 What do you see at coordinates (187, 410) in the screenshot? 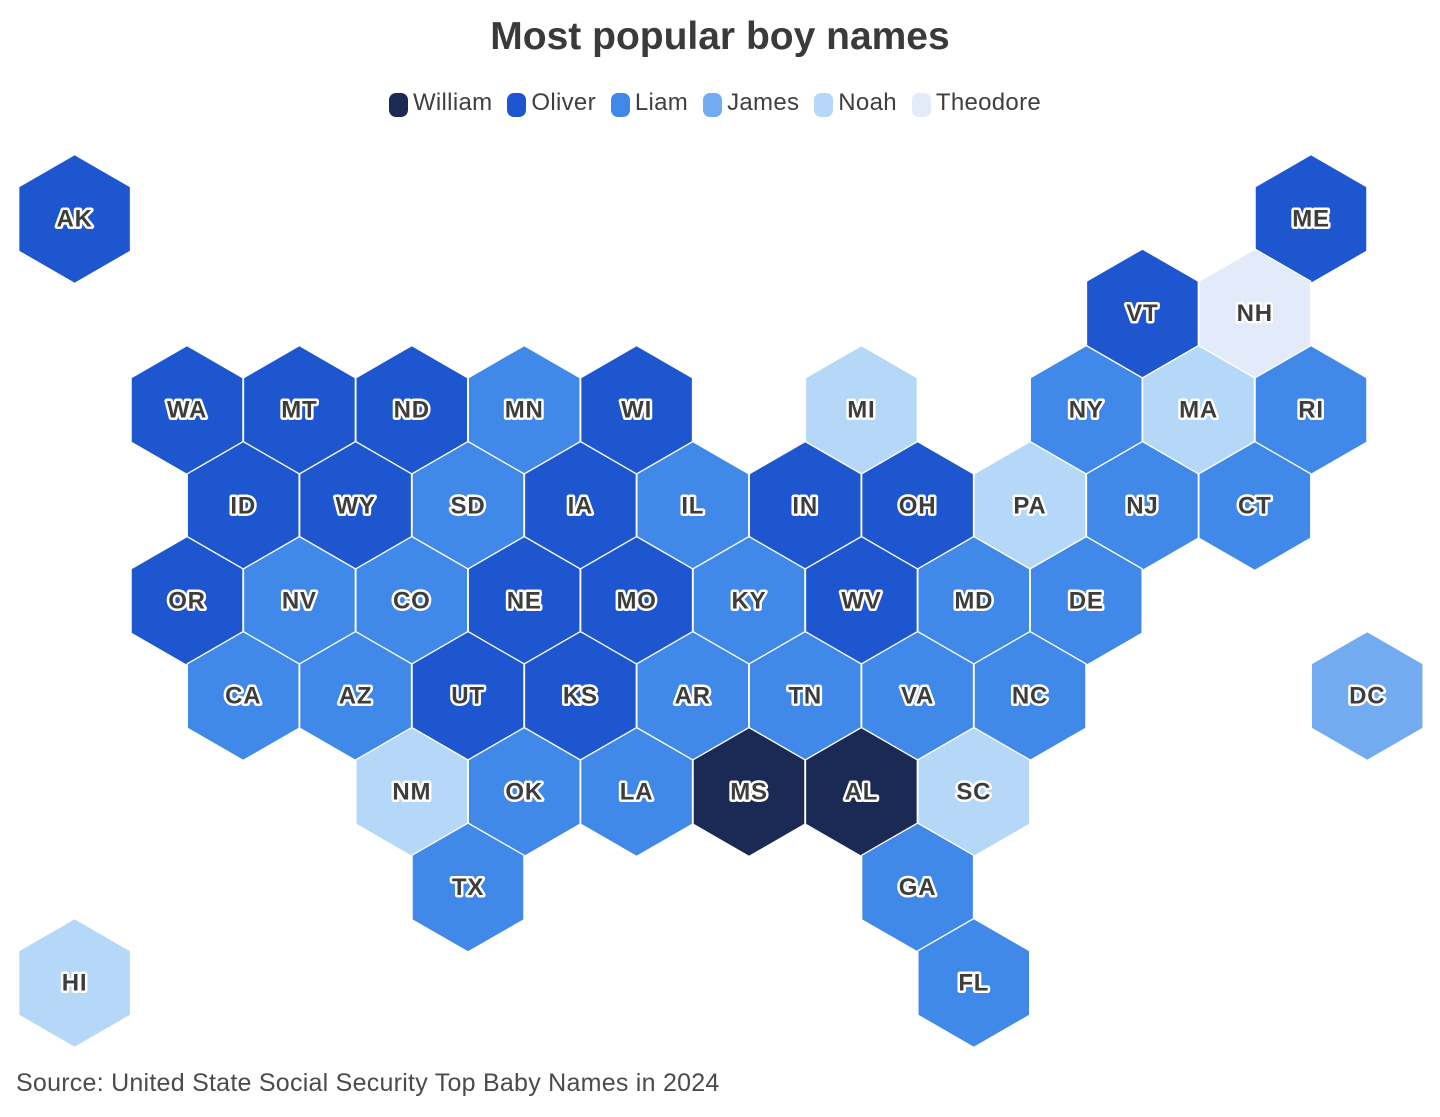
I see `svg-text: WA` at bounding box center [187, 410].